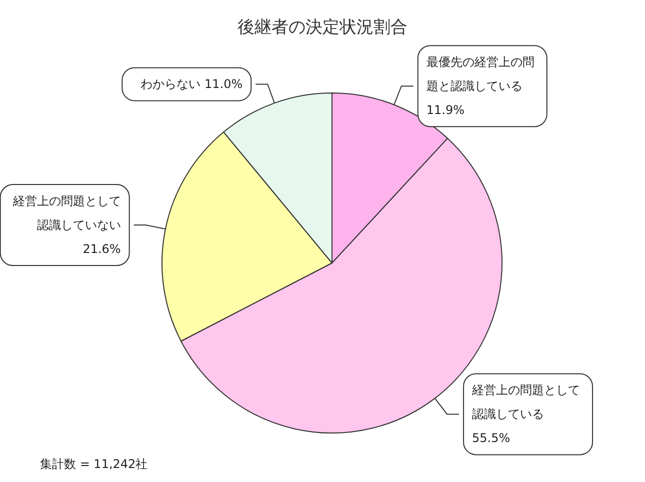 Image resolution: width=645 pixels, height=482 pixels. What do you see at coordinates (525, 402) in the screenshot?
I see `slice-label: 経営上の問題として認識している` at bounding box center [525, 402].